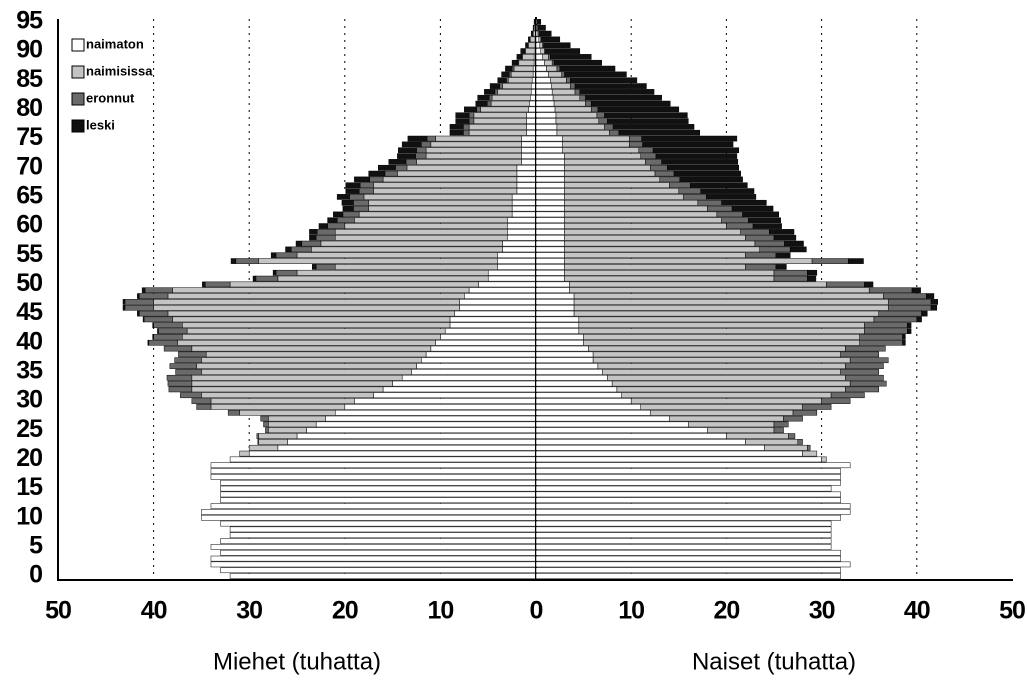 This screenshot has width=1027, height=680. Describe the element at coordinates (297, 661) in the screenshot. I see `x-axis-title: Miehet (tuhatta)` at that location.